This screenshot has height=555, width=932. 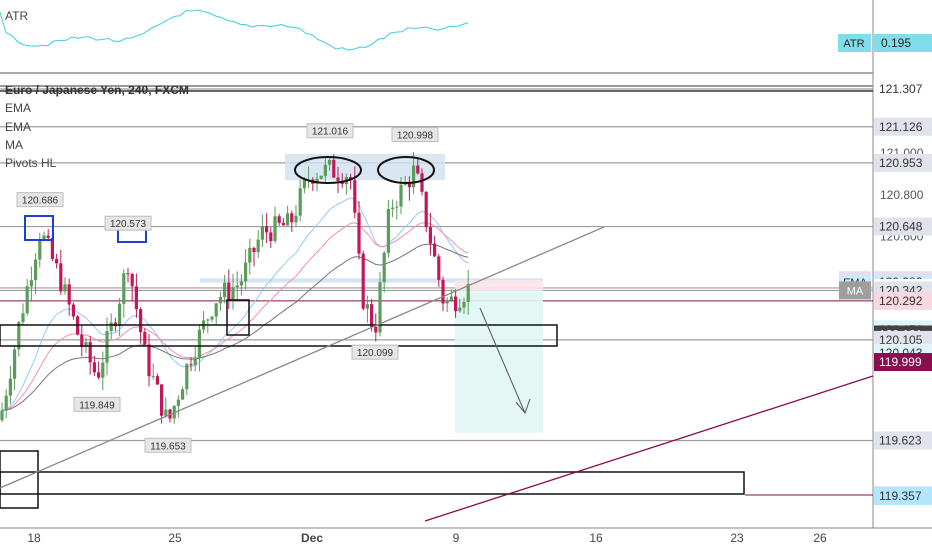 I want to click on demand-box, so click(x=19, y=479).